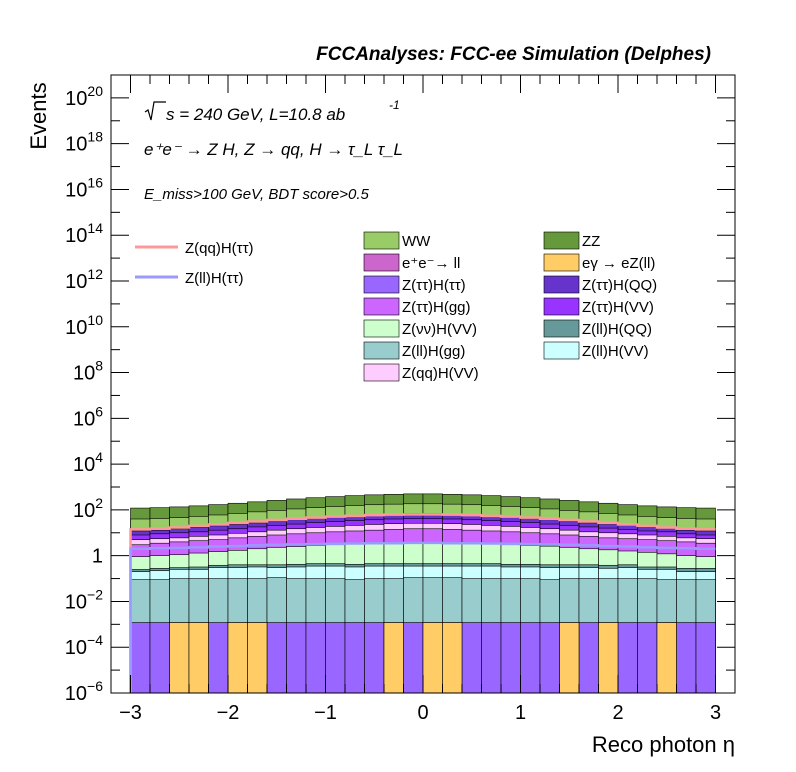 The width and height of the screenshot is (796, 772). Describe the element at coordinates (617, 713) in the screenshot. I see `x-tick-label: 2` at that location.